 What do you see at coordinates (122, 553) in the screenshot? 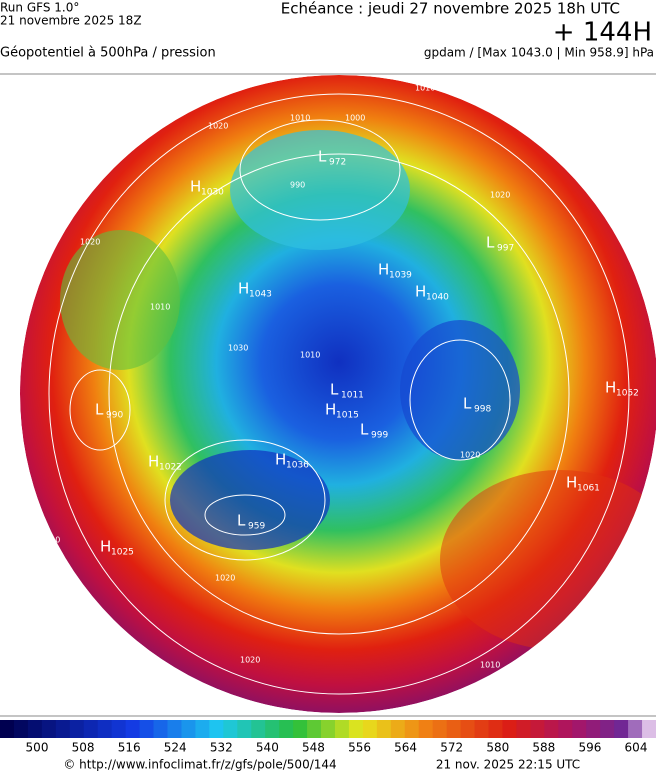
I see `center-value: 1025` at bounding box center [122, 553].